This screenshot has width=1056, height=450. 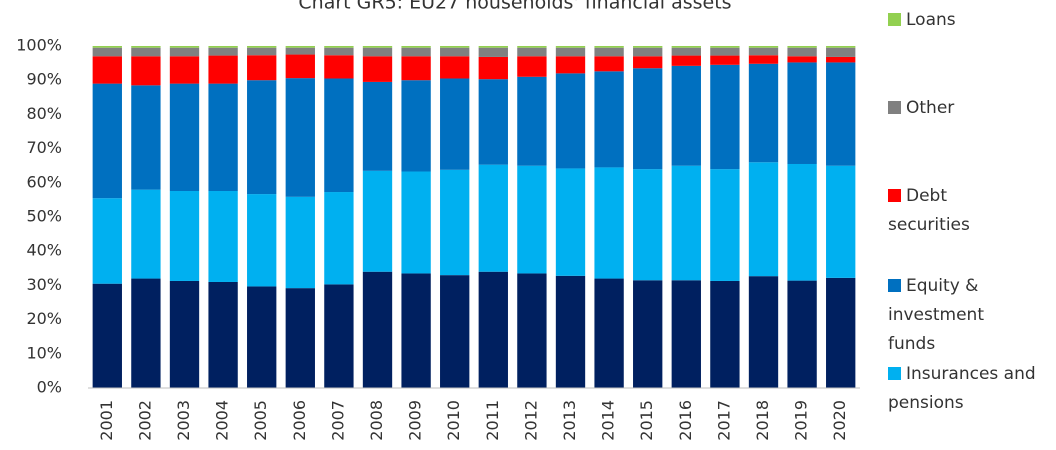 What do you see at coordinates (492, 420) in the screenshot?
I see `x-tick-label: 2011` at bounding box center [492, 420].